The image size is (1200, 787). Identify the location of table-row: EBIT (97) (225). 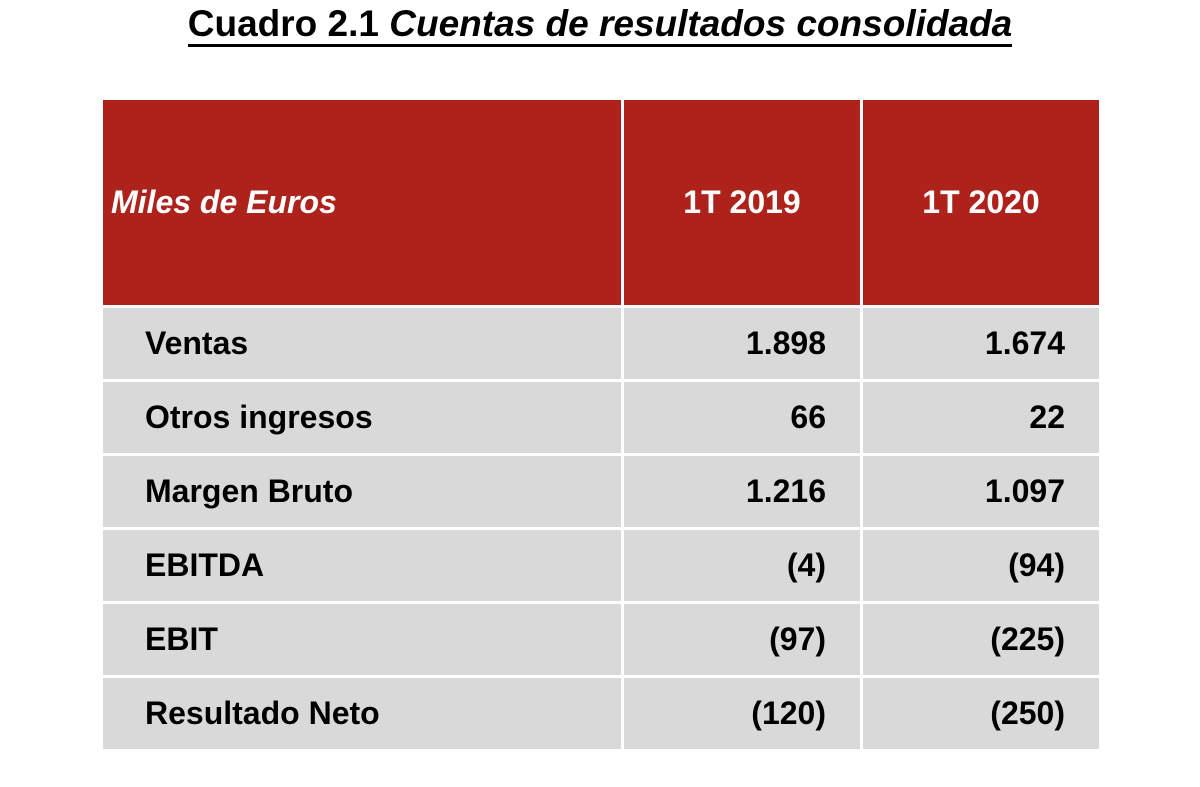
(601, 639).